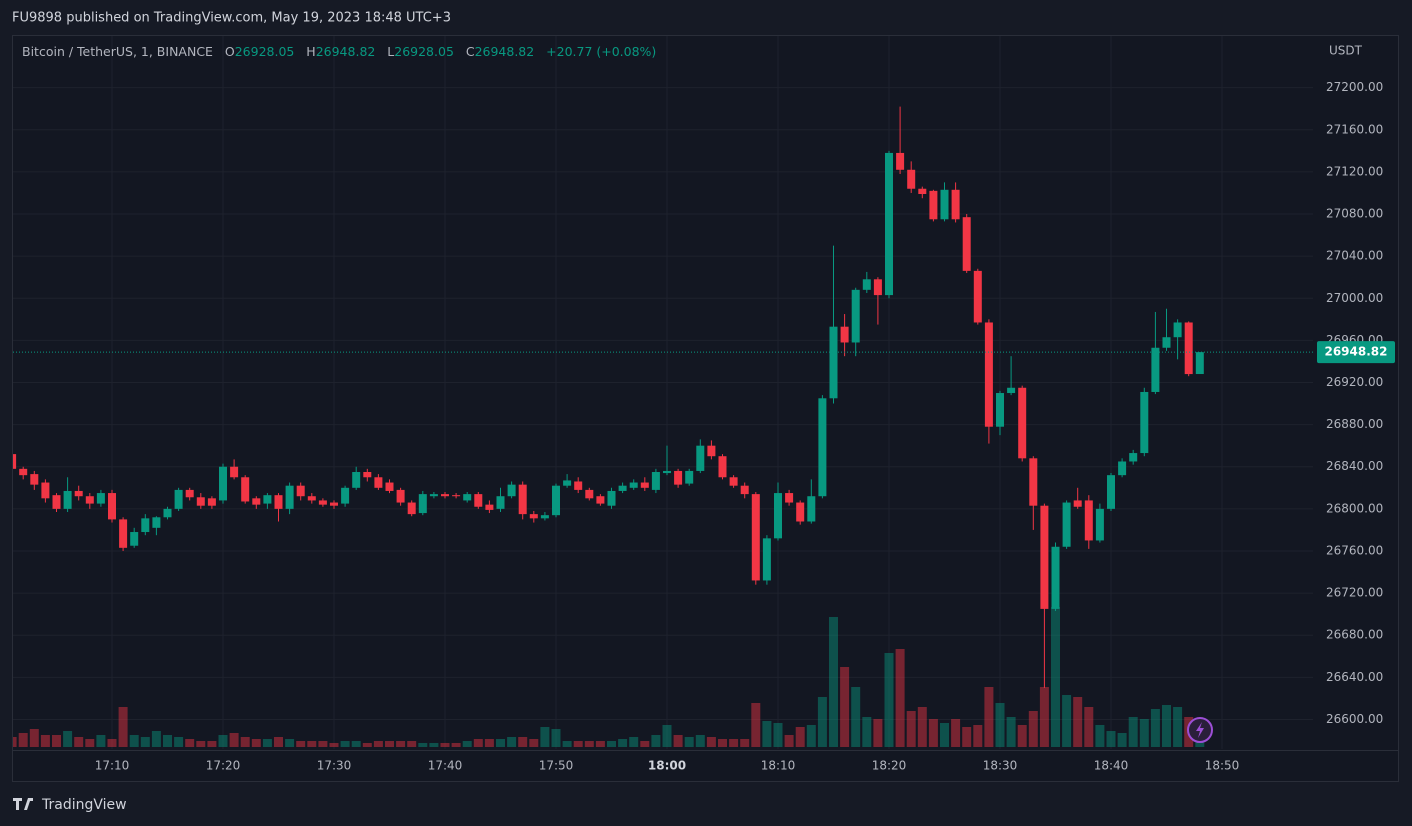  I want to click on y-tick-label: 27080.00, so click(1354, 214).